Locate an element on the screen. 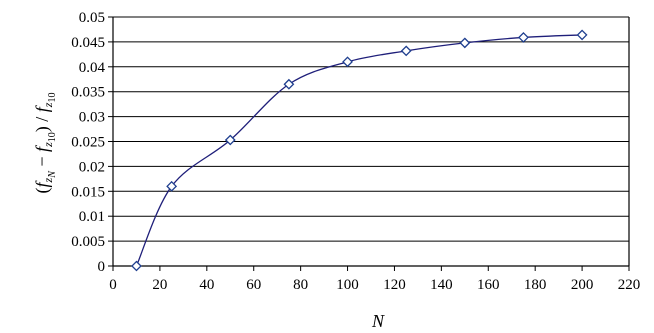 Image resolution: width=654 pixels, height=333 pixels. y-tick-label: 0.045 is located at coordinates (88, 43).